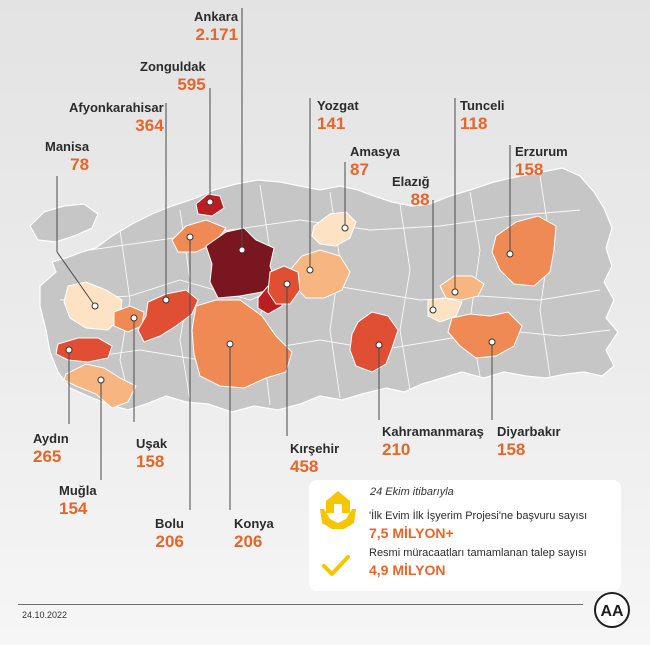 The height and width of the screenshot is (645, 650). I want to click on label-zonguldak: Zonguldak 595, so click(173, 76).